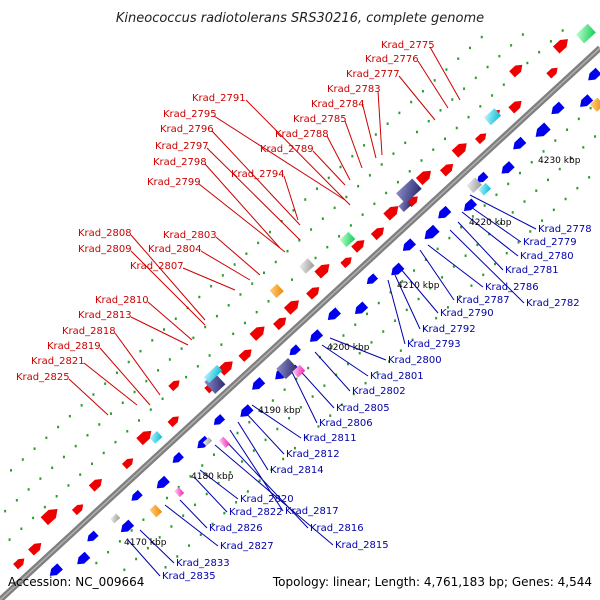 This screenshot has height=600, width=600. I want to click on gene-label: Krad_2789, so click(287, 149).